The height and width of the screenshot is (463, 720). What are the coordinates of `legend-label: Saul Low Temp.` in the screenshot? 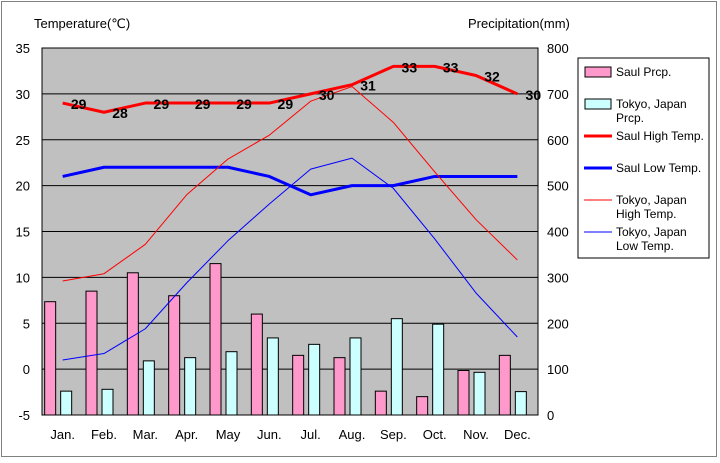 It's located at (658, 168).